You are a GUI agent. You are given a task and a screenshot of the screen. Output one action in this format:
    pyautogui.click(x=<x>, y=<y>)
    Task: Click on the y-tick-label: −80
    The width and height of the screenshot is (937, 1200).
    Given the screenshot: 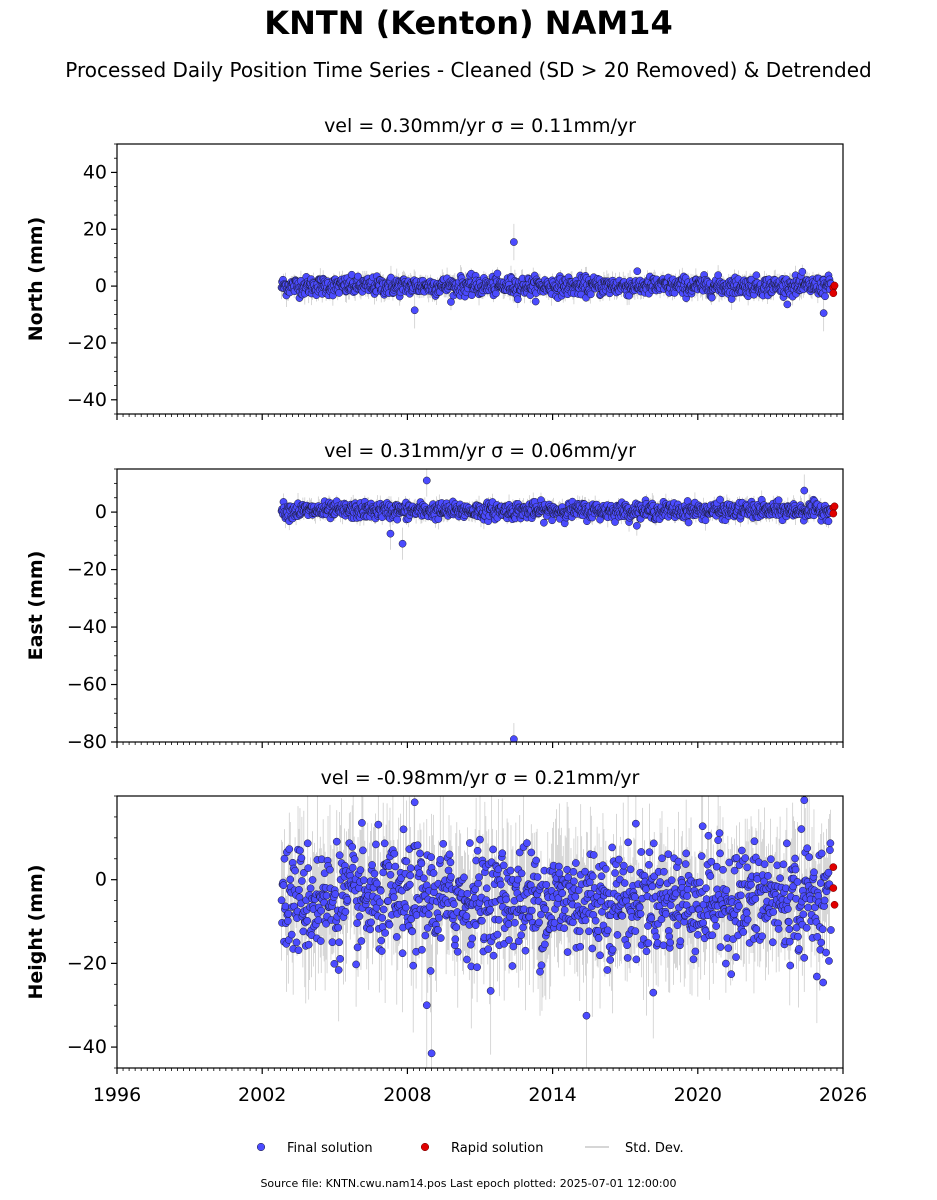 What is the action you would take?
    pyautogui.click(x=87, y=742)
    